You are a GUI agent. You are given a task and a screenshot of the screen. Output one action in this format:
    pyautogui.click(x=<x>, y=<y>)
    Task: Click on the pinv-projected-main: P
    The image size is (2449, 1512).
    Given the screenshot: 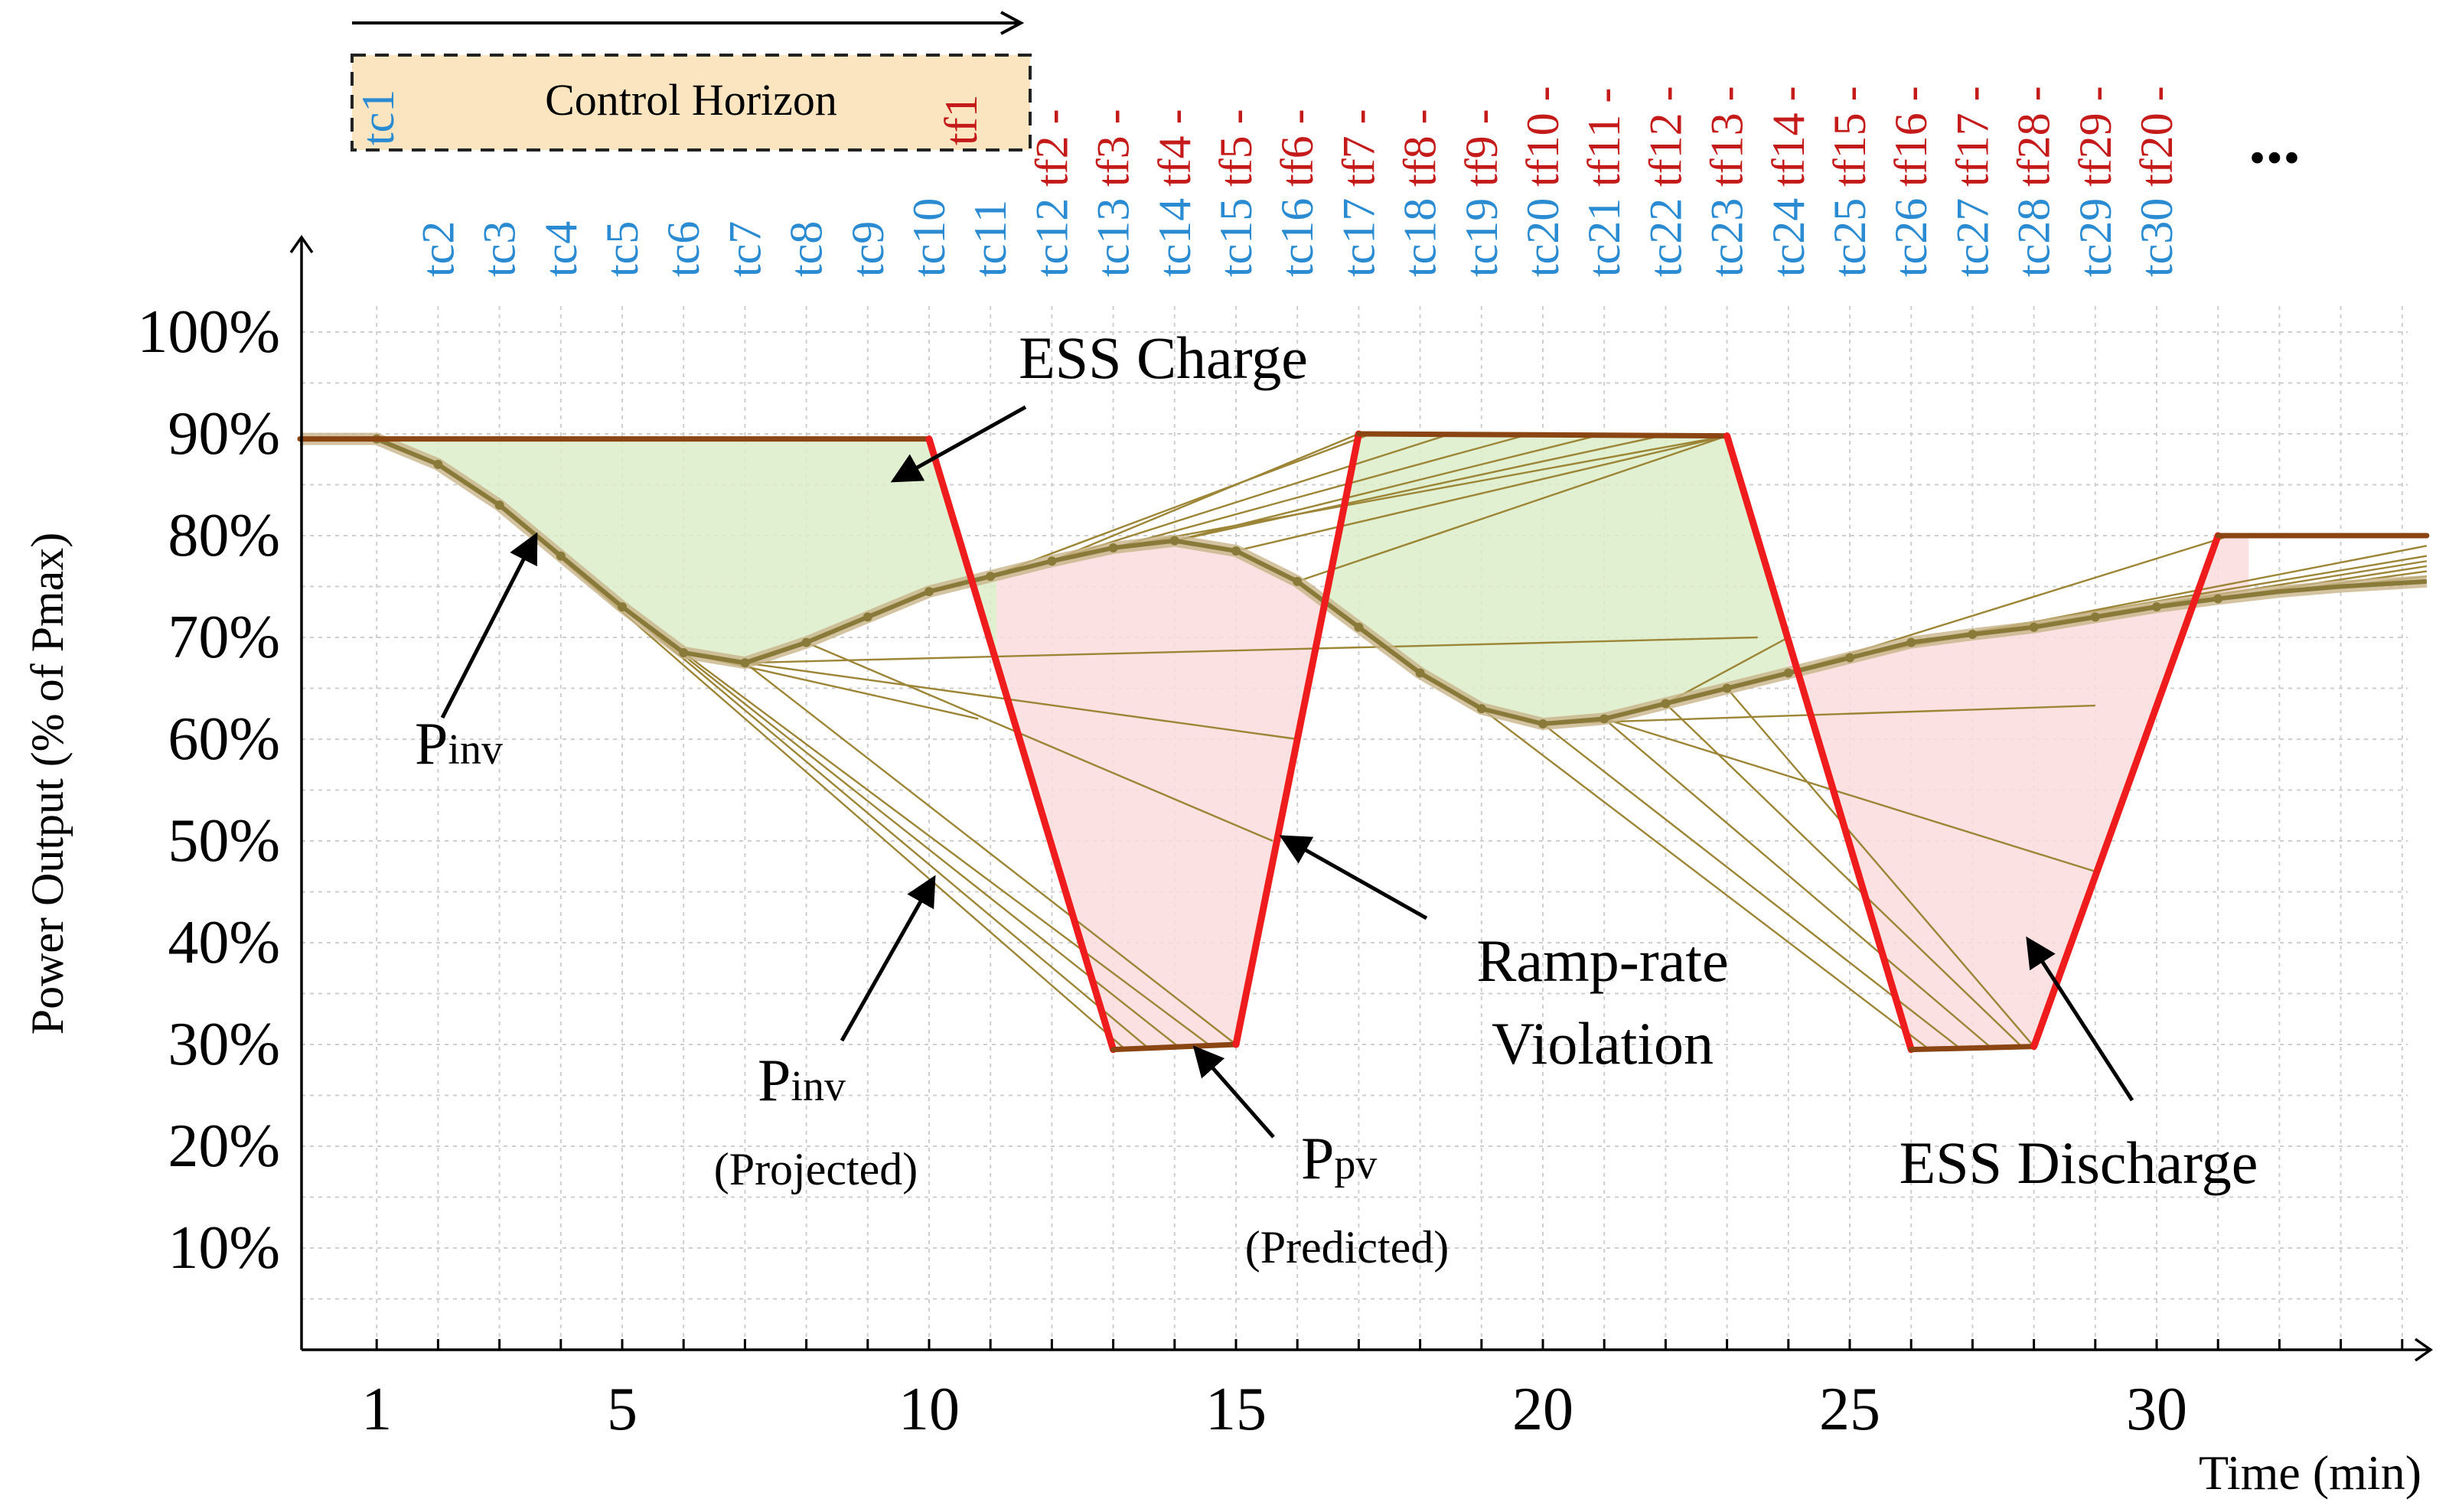 What is the action you would take?
    pyautogui.click(x=774, y=1080)
    